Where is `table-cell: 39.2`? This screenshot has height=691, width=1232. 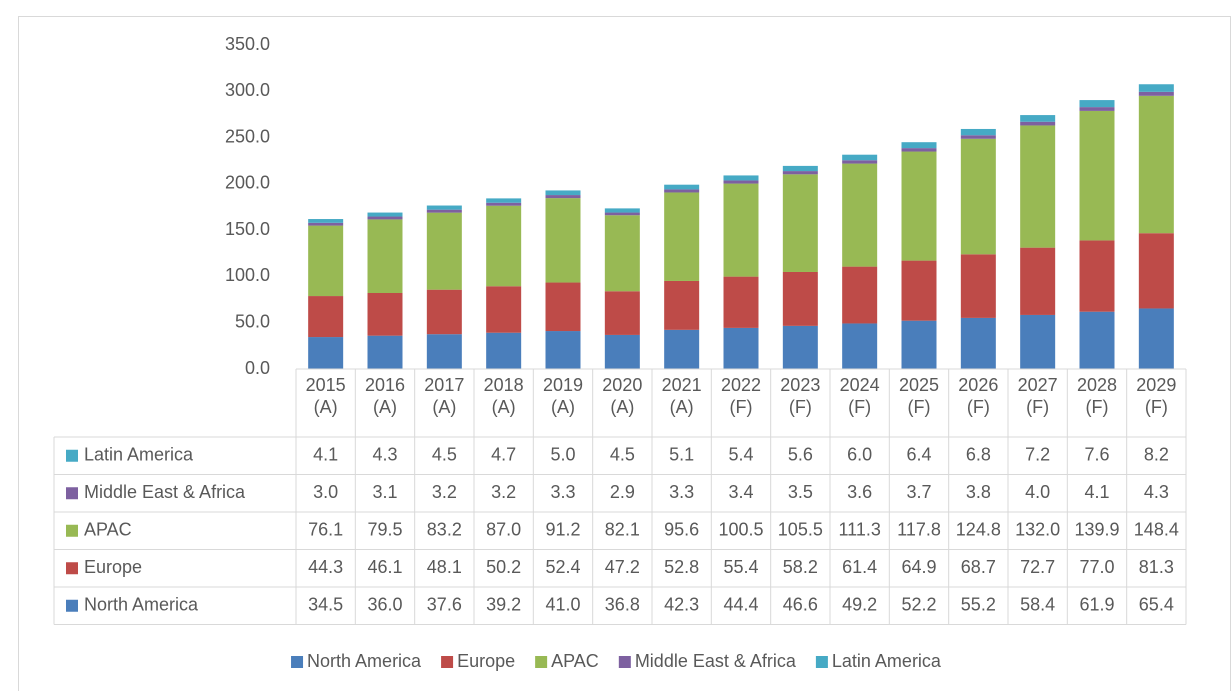 table-cell: 39.2 is located at coordinates (503, 605).